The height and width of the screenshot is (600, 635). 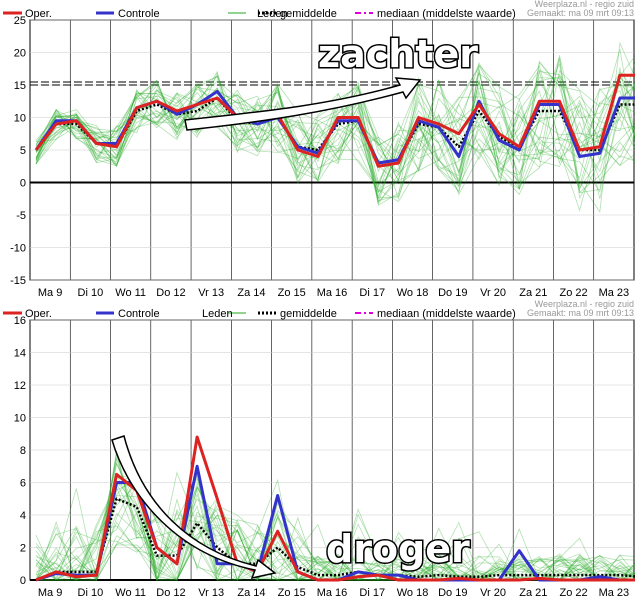 I want to click on credit2-made: Gemaakt: ma 09 mrt 09:13, so click(x=580, y=313).